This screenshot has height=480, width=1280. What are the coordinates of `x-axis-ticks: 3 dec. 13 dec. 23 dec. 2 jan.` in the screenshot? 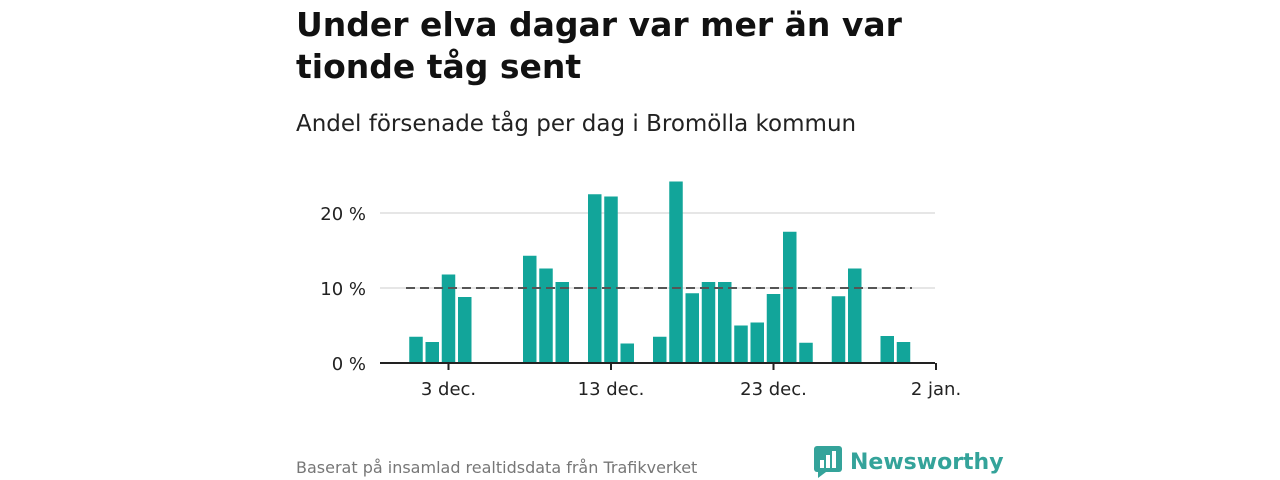 It's located at (691, 381).